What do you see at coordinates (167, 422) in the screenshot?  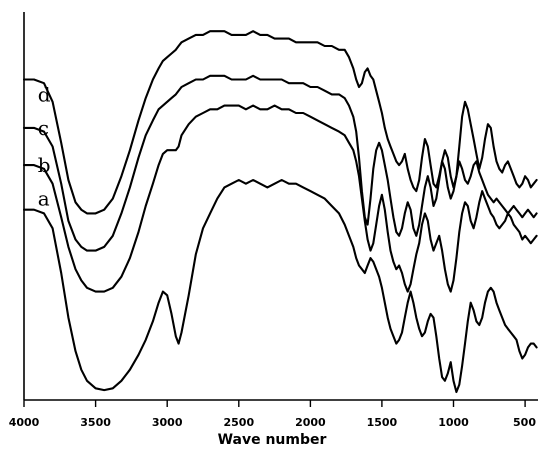 I see `x-tick-label: 3000` at bounding box center [167, 422].